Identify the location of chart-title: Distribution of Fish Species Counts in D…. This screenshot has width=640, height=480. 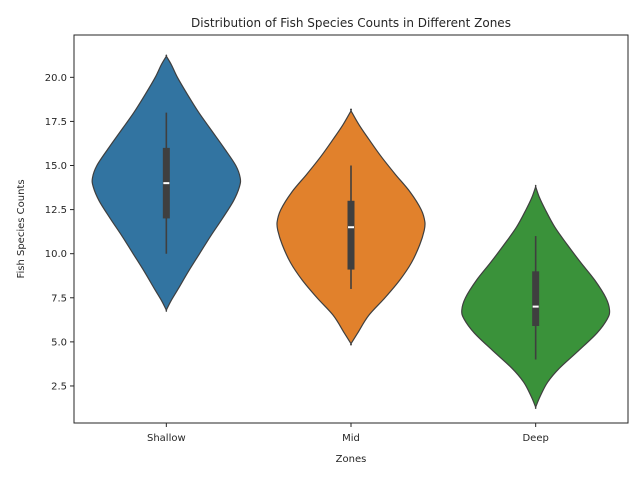
(351, 23).